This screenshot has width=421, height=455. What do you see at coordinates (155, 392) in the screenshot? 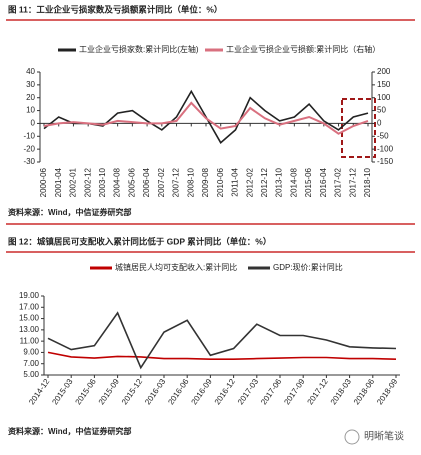
I see `x-tick-label: 2016-03` at bounding box center [155, 392].